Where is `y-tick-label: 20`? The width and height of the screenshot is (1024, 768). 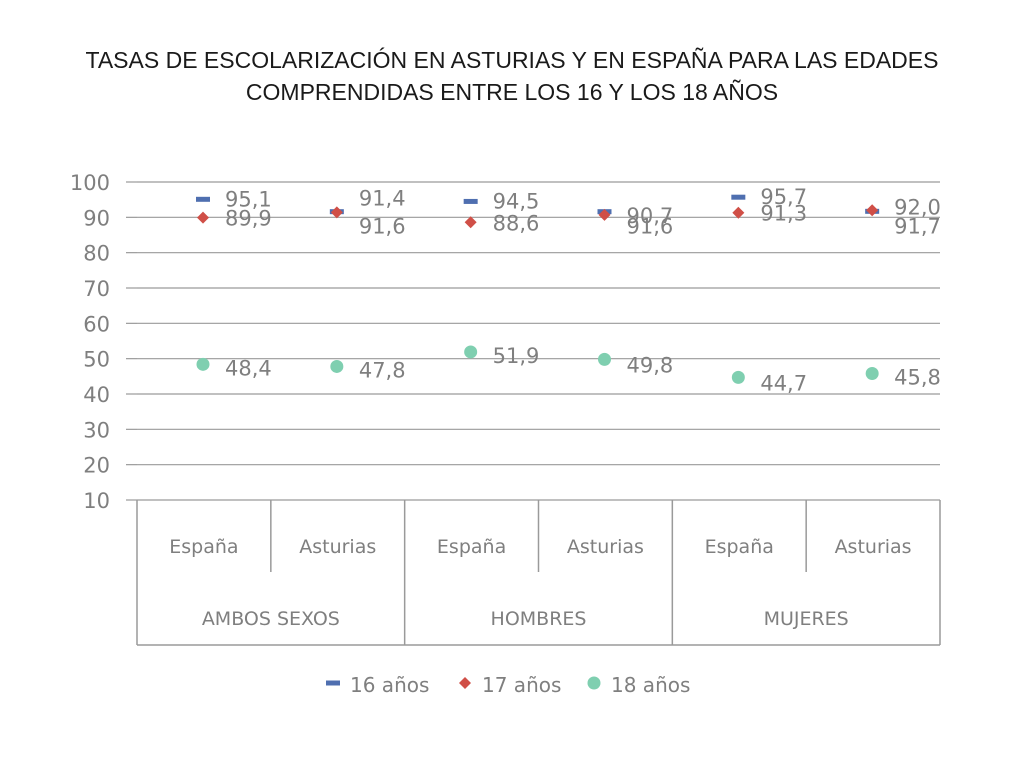 y-tick-label: 20 is located at coordinates (96, 466).